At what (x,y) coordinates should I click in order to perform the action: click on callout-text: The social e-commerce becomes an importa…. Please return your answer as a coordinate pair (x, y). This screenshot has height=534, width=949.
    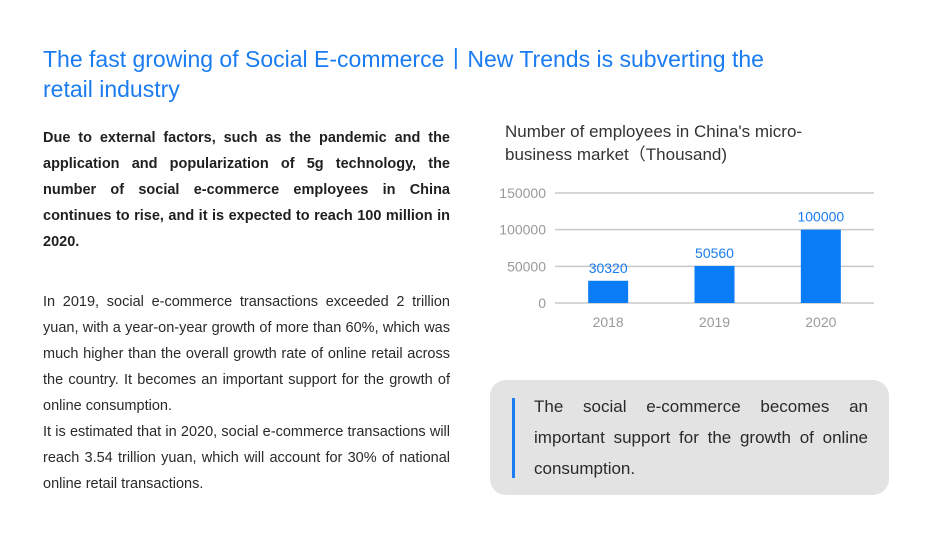
    Looking at the image, I should click on (701, 437).